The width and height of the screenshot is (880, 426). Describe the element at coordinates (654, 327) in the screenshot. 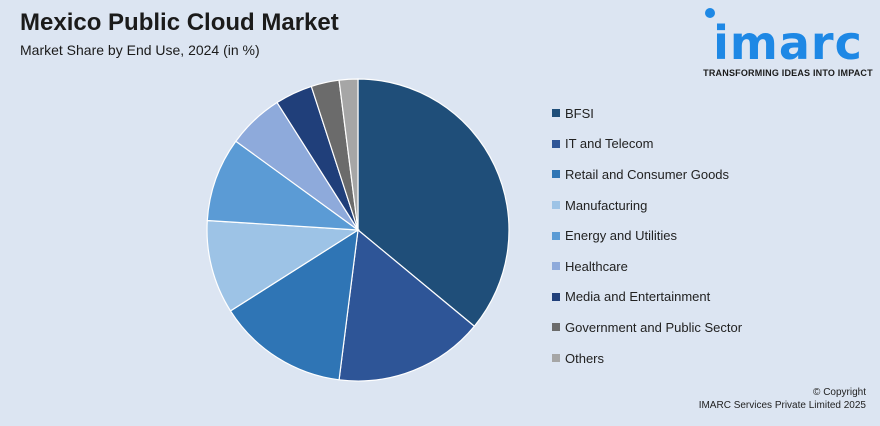

I see `legend-label: Government and Public Sector` at that location.